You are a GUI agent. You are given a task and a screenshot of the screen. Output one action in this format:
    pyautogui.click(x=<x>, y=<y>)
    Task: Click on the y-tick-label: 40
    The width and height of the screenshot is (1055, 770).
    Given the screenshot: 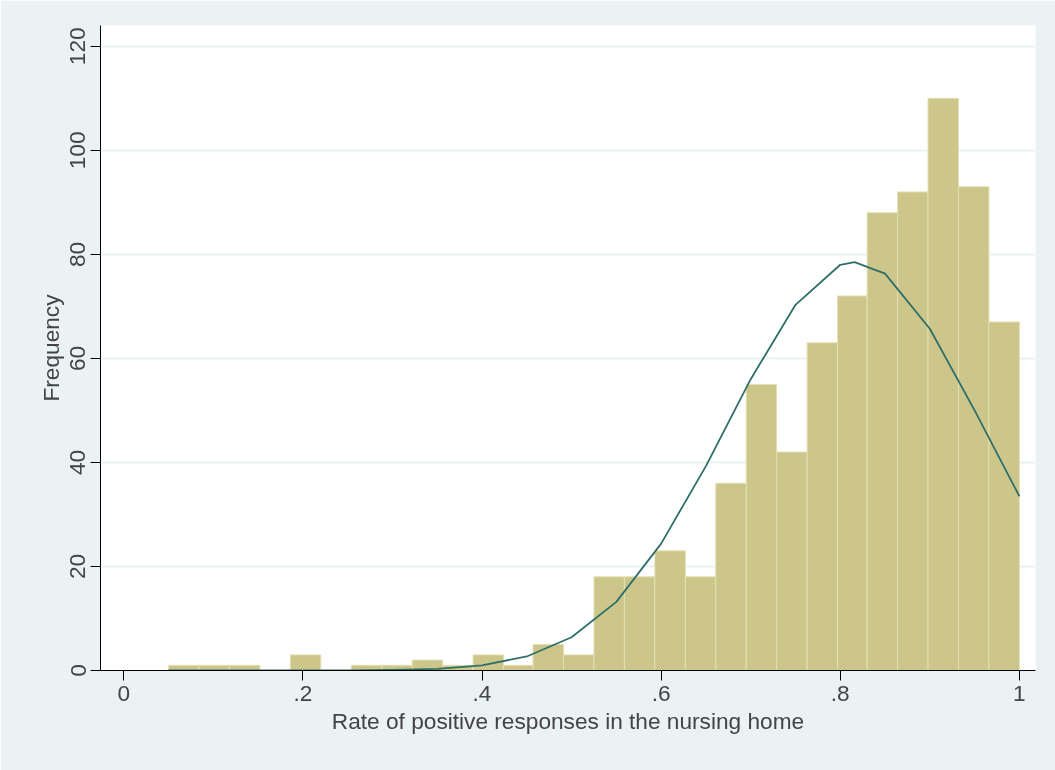 What is the action you would take?
    pyautogui.click(x=77, y=462)
    